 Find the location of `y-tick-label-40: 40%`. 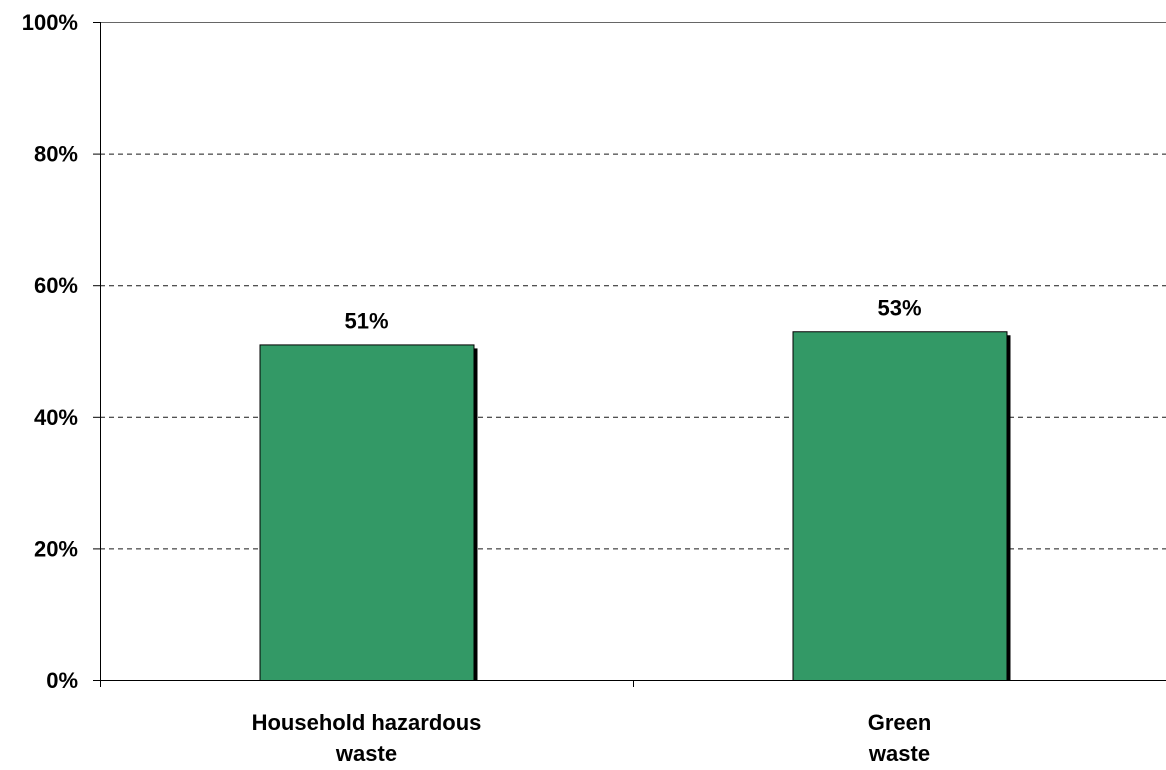

y-tick-label-40: 40% is located at coordinates (56, 417).